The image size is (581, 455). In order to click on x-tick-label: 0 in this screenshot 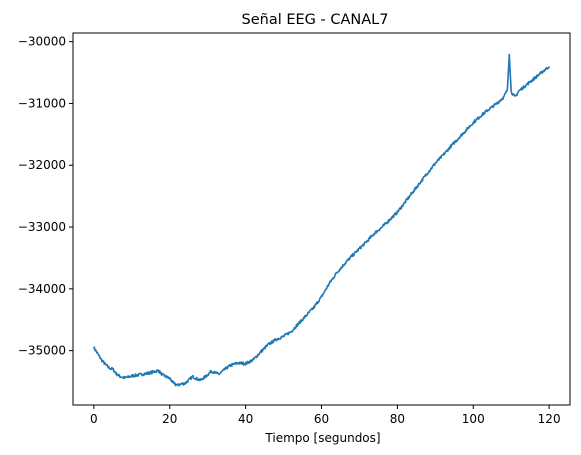, I will do `click(94, 419)`.